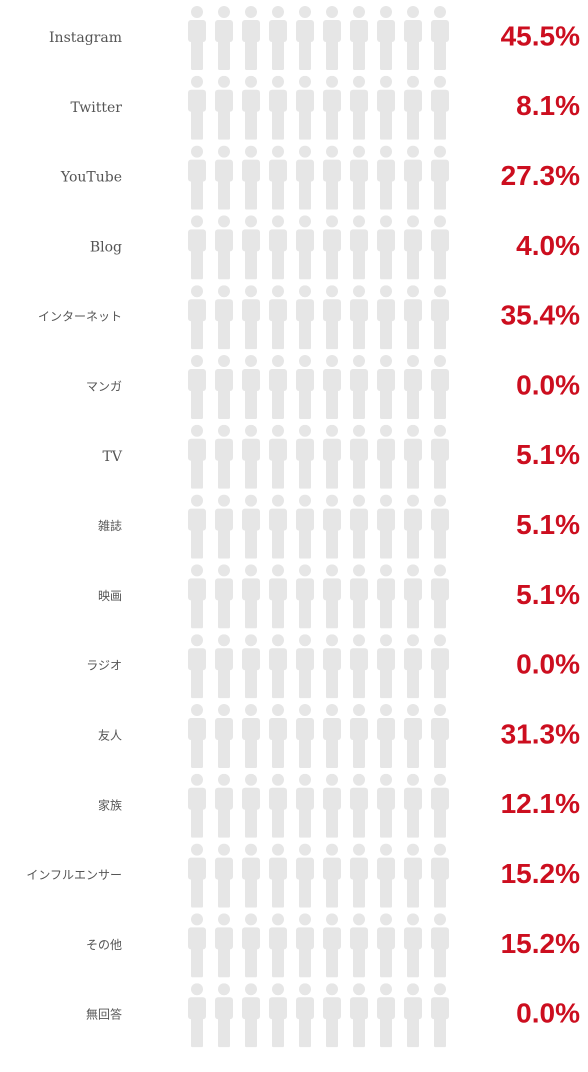 This screenshot has width=588, height=1072. I want to click on category-label: 家族, so click(110, 804).